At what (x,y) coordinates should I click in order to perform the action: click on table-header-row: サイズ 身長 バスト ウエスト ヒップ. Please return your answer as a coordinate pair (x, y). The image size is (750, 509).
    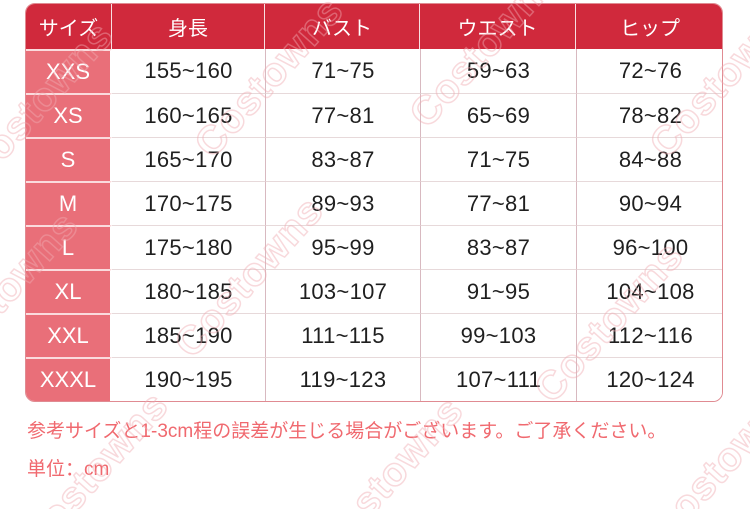
    Looking at the image, I should click on (374, 26).